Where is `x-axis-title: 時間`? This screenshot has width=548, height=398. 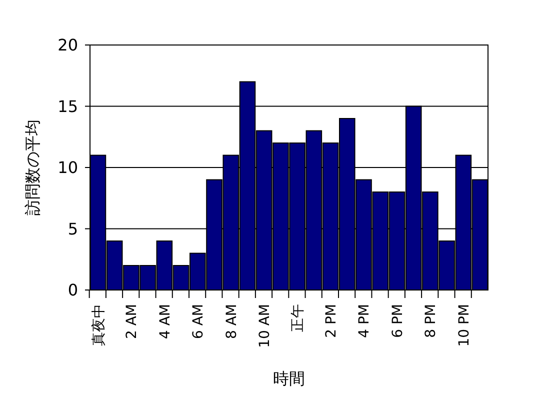 x-axis-title: 時間 is located at coordinates (289, 378).